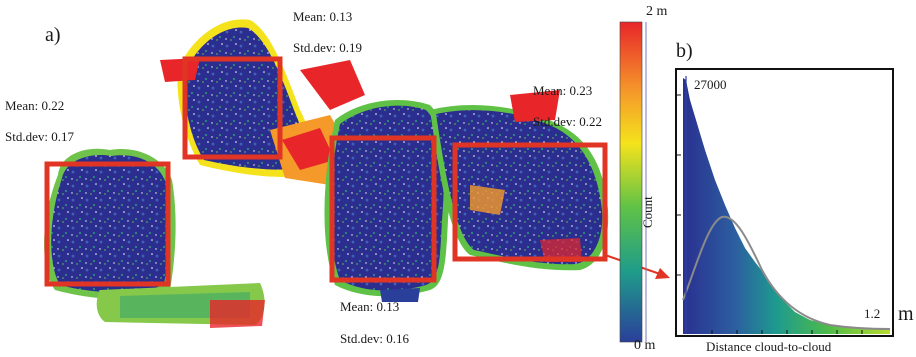 Image resolution: width=916 pixels, height=357 pixels. I want to click on colorbar, so click(633, 182).